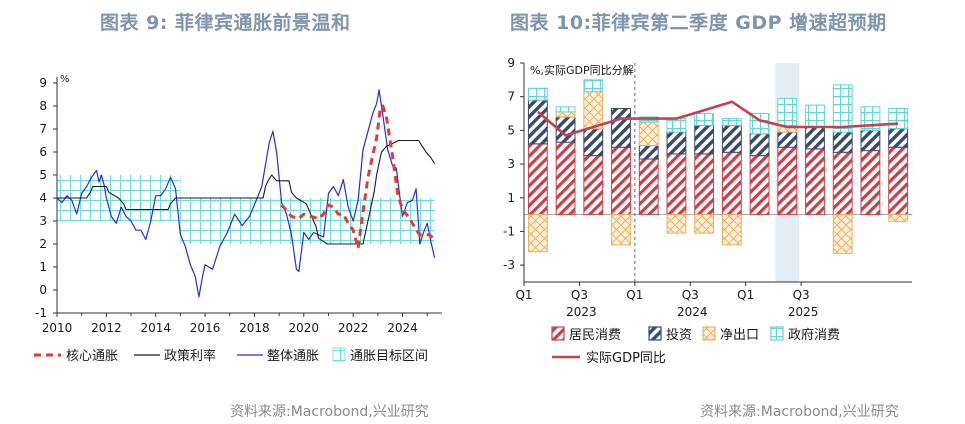 The image size is (965, 424). What do you see at coordinates (595, 335) in the screenshot?
I see `legend-label-household-consumption: 居民消费` at bounding box center [595, 335].